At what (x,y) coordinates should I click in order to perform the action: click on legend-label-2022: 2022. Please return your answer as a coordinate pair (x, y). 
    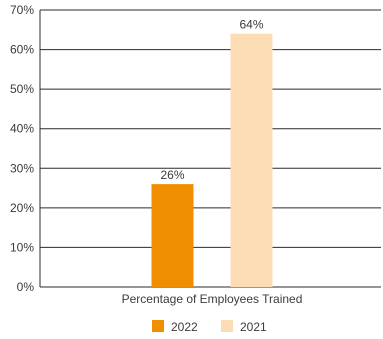
    Looking at the image, I should click on (184, 327).